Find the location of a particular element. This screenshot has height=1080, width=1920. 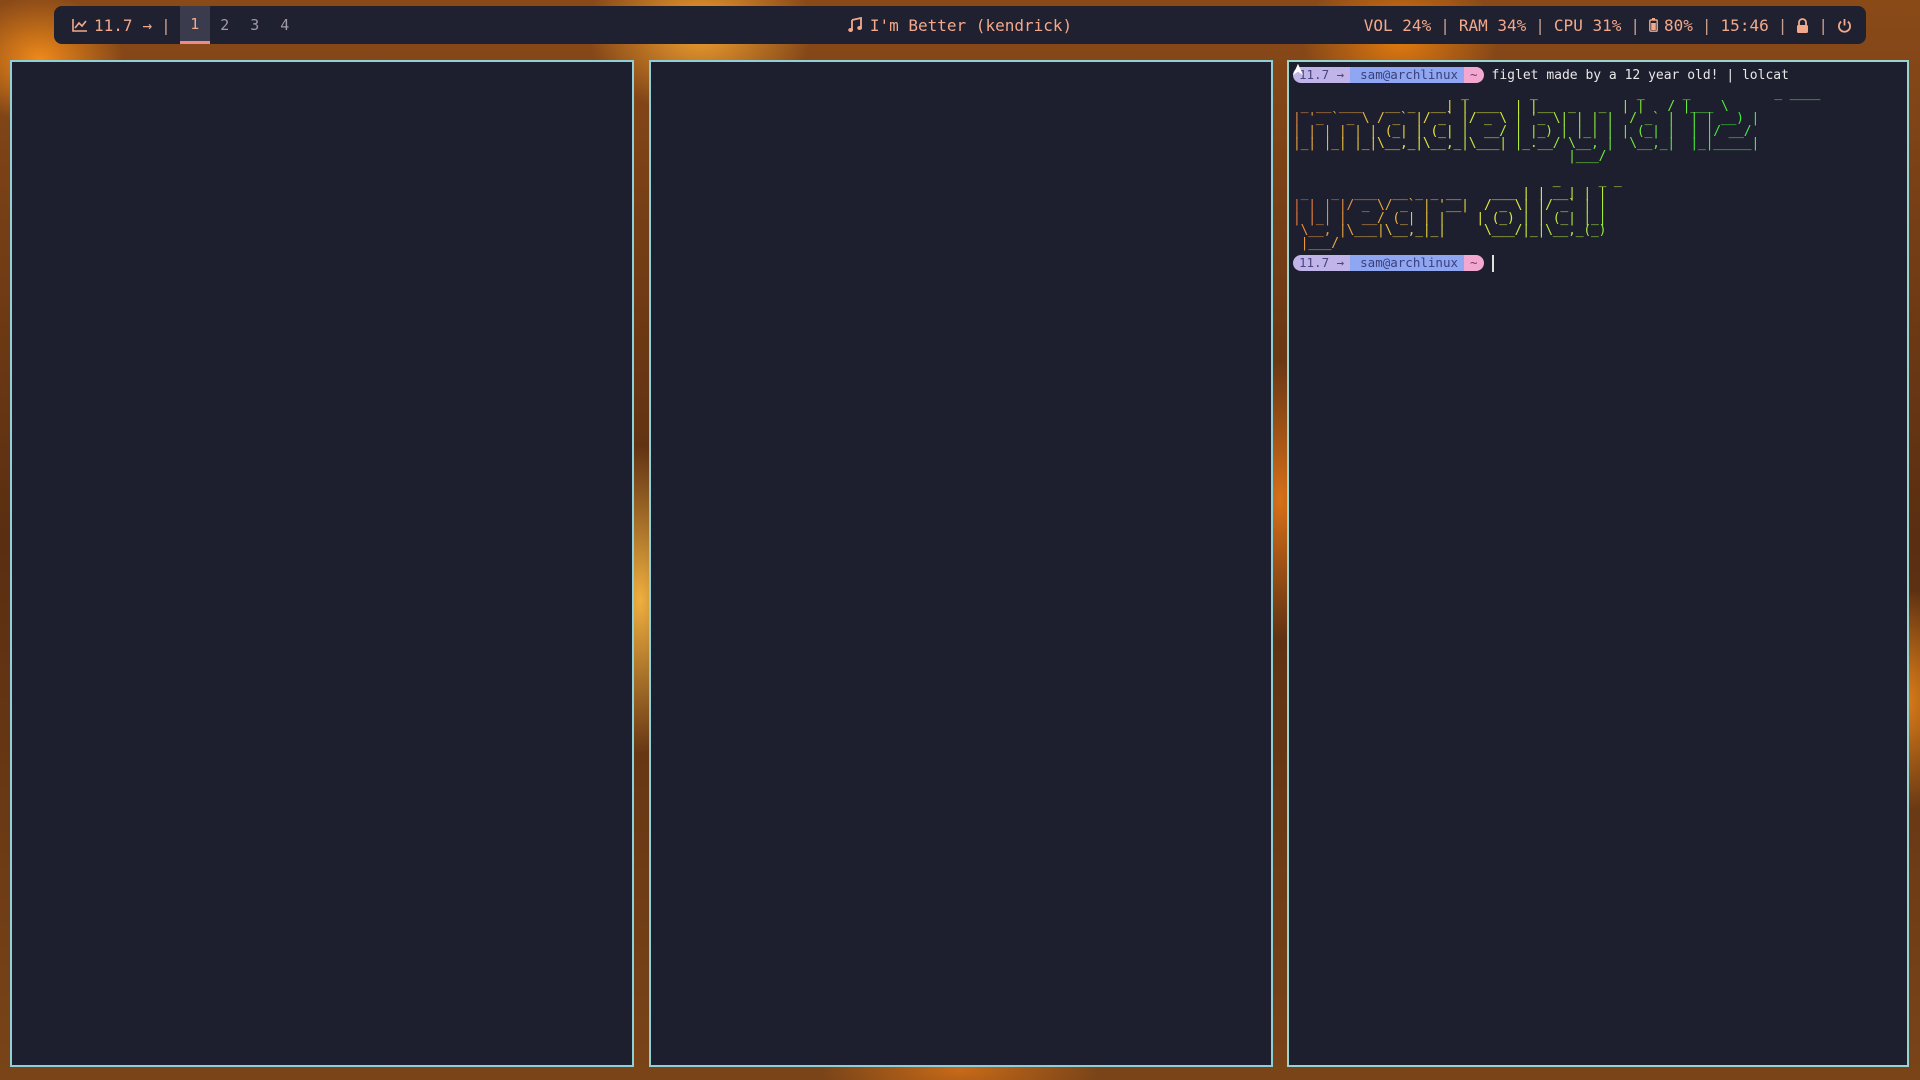

spectrum-canvas is located at coordinates (961, 868).